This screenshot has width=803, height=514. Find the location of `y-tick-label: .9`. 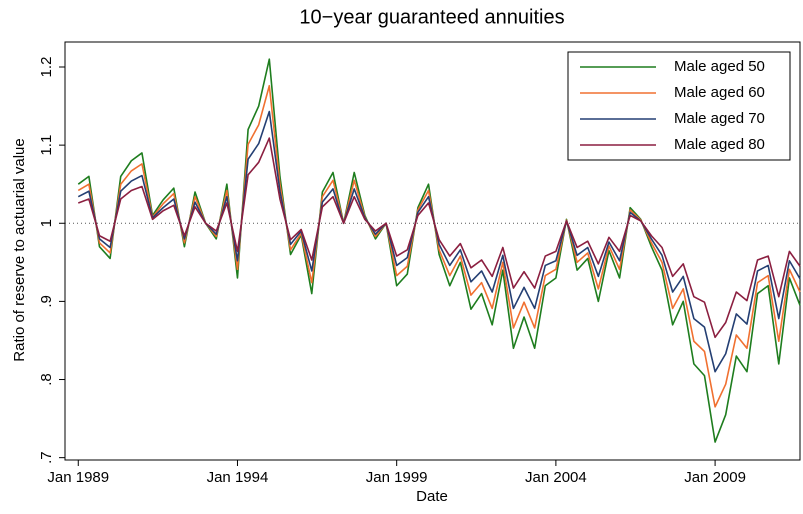

y-tick-label: .9 is located at coordinates (46, 301).